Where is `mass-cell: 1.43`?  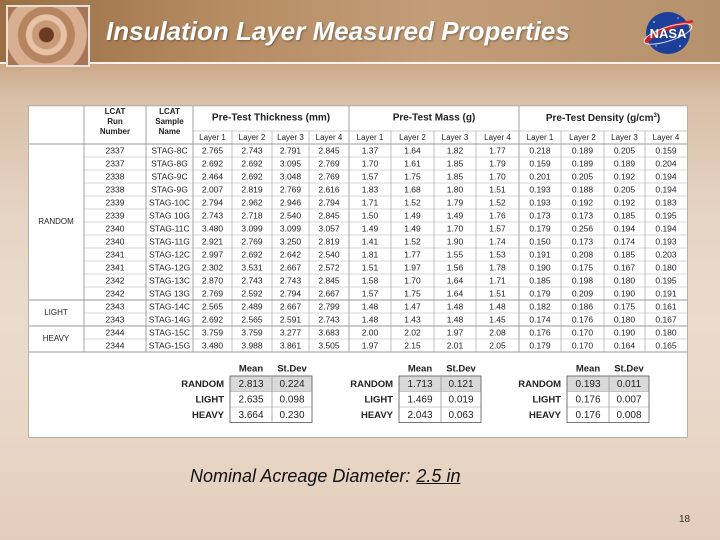
mass-cell: 1.43 is located at coordinates (412, 319).